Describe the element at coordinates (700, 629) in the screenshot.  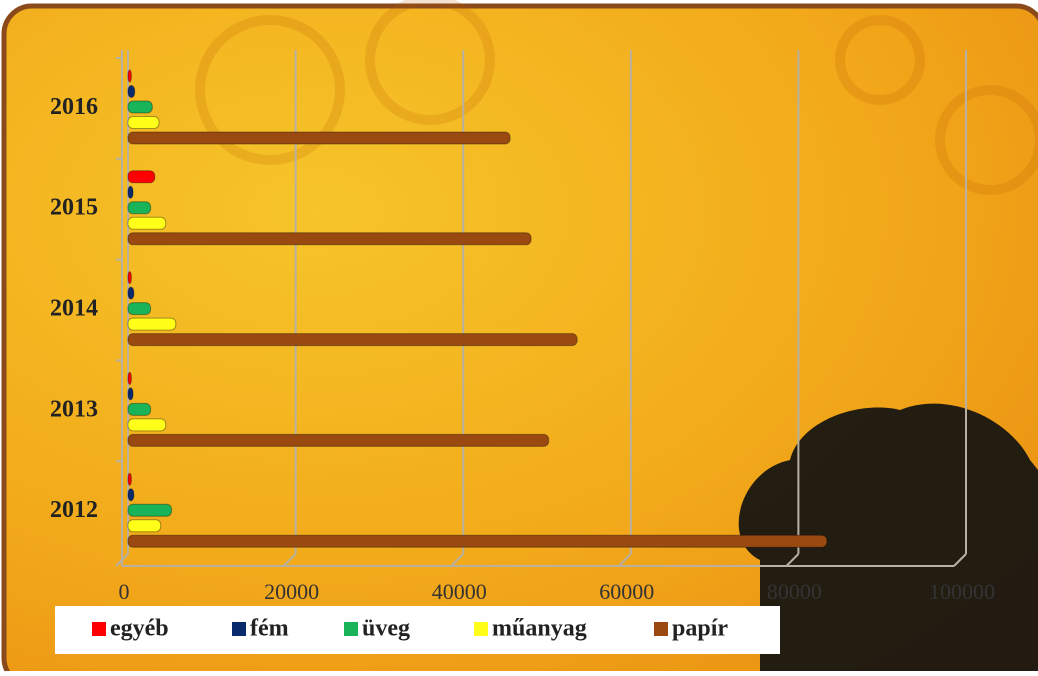
I see `legend-label: papír` at that location.